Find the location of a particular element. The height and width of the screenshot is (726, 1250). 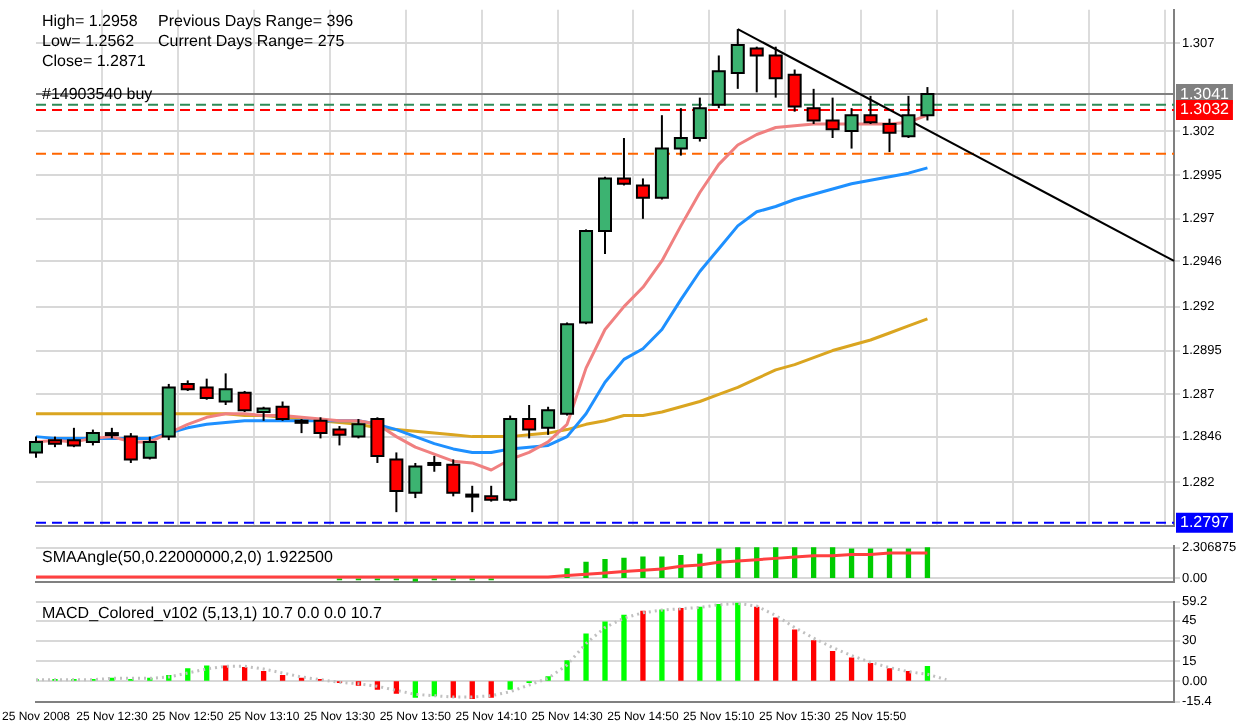

chart-title: SMAAngle(50,0.22000000,2,0) 1.922500 is located at coordinates (188, 557).